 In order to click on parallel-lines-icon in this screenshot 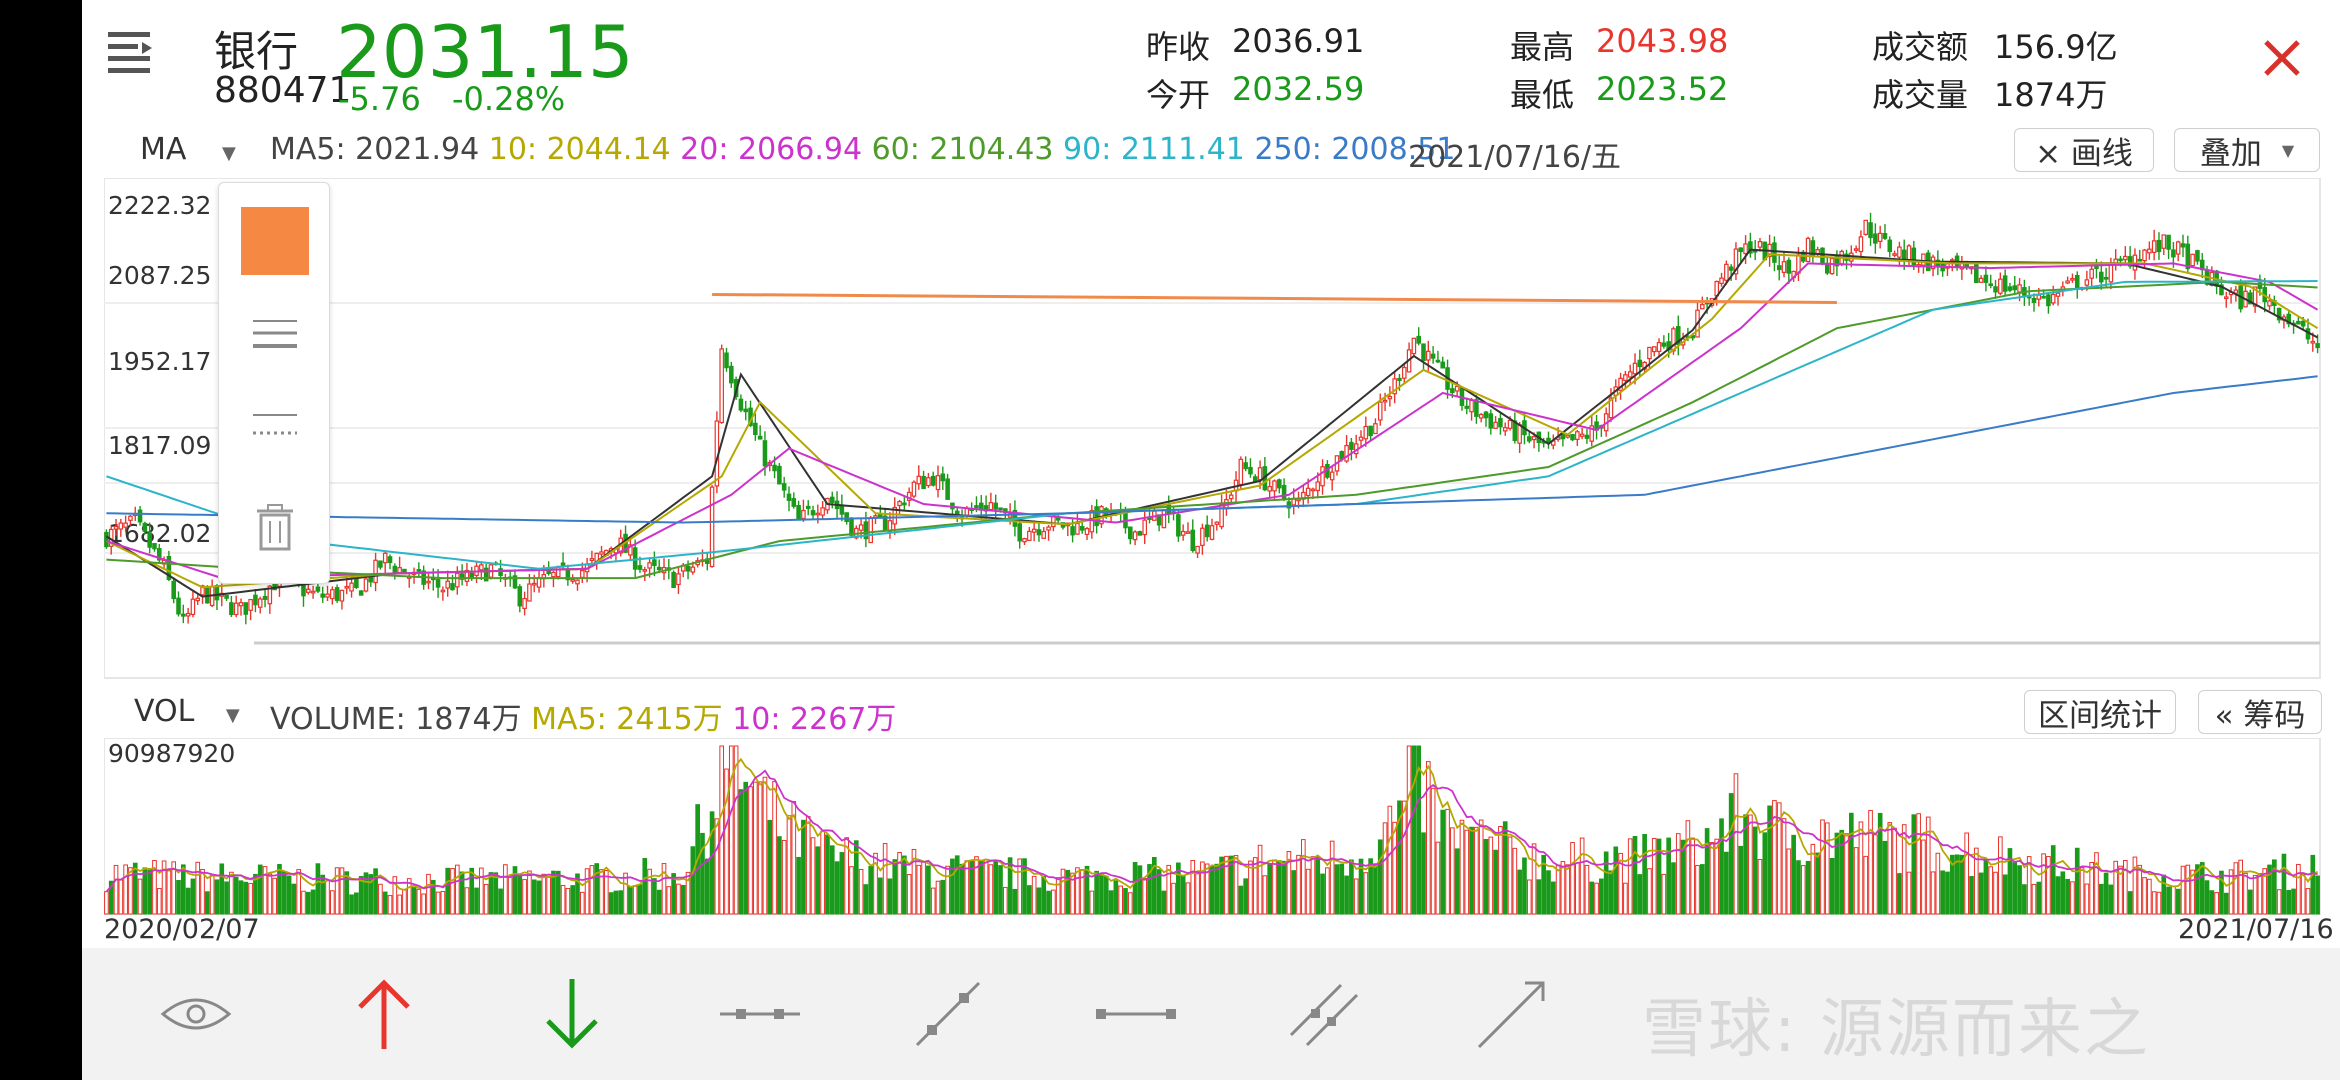, I will do `click(1324, 1014)`.